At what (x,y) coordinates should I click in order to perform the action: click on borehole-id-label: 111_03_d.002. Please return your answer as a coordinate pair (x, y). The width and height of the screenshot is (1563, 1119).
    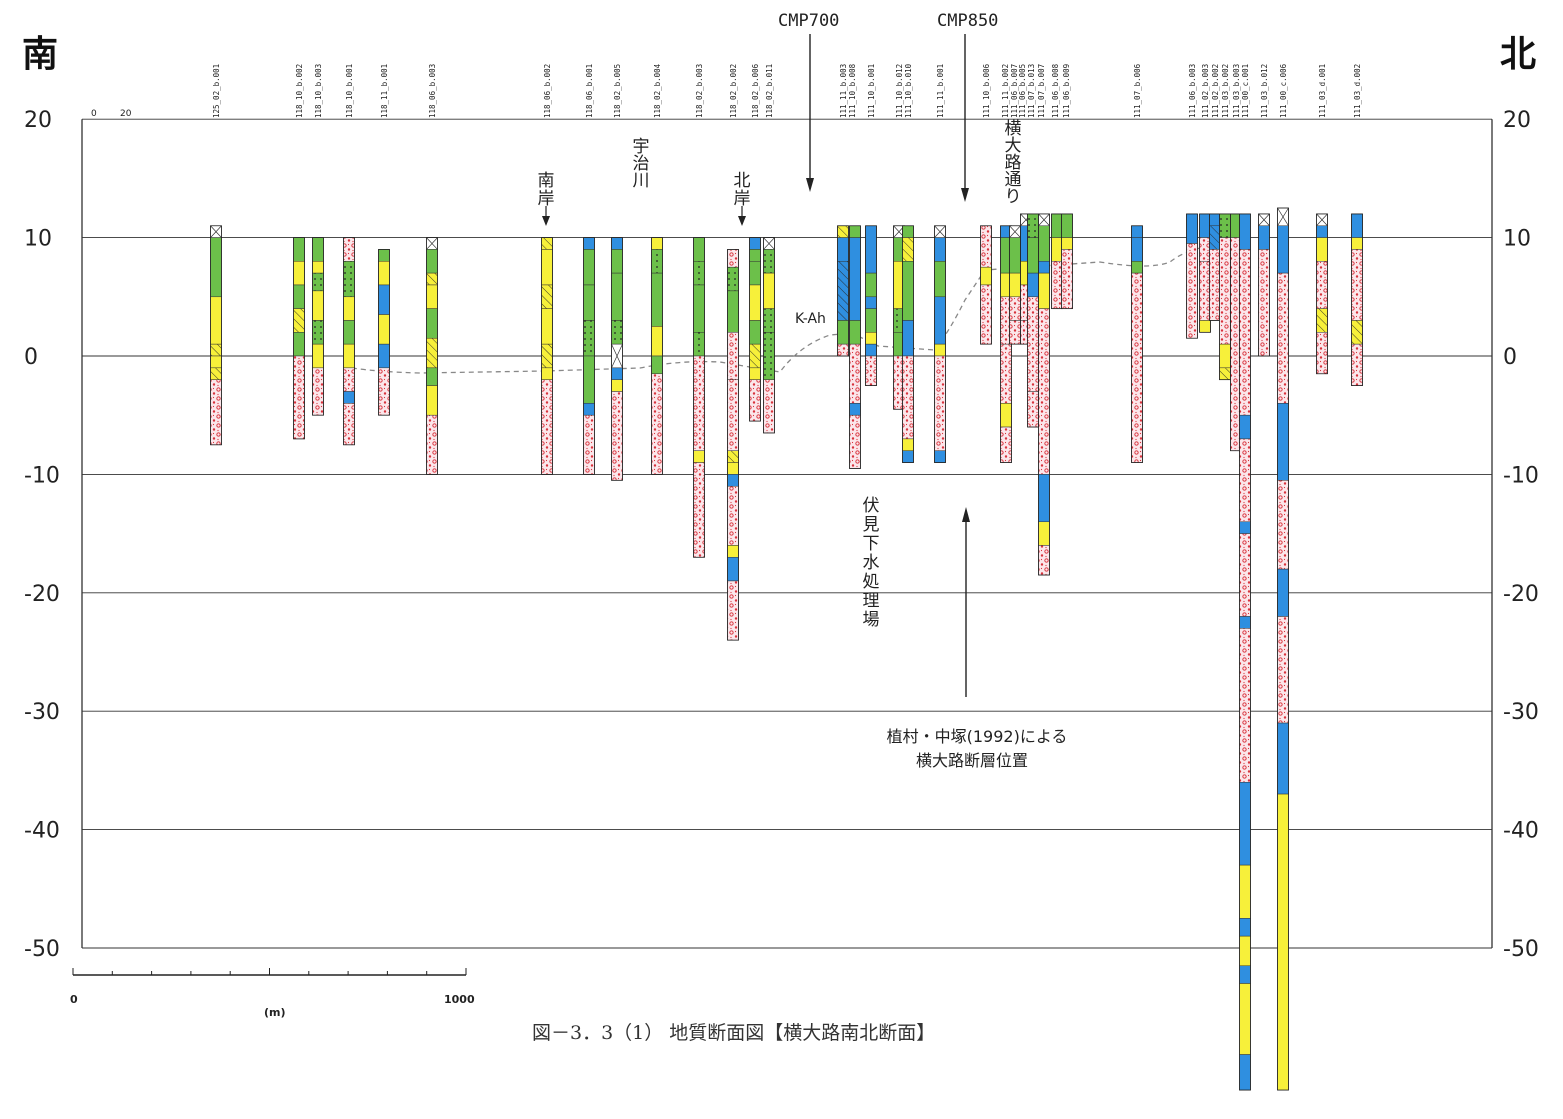
    Looking at the image, I should click on (1357, 91).